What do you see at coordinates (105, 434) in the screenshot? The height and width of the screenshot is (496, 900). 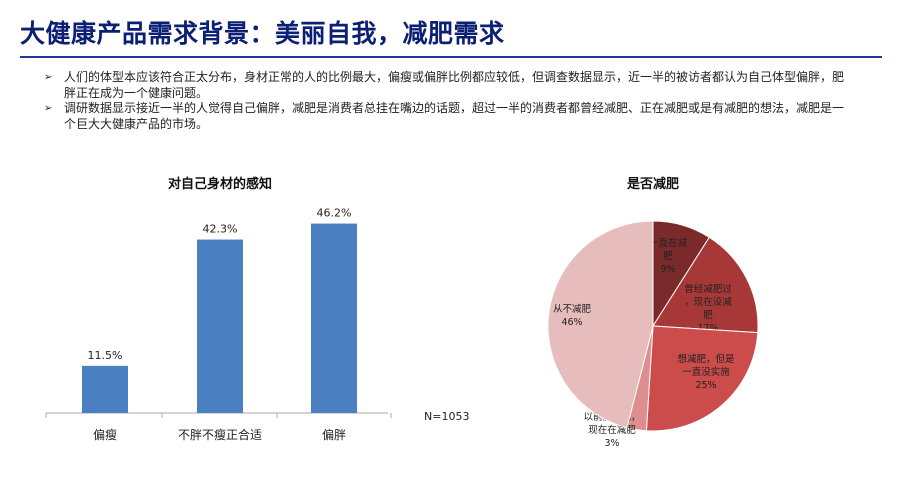 I see `category-label: 偏瘦` at bounding box center [105, 434].